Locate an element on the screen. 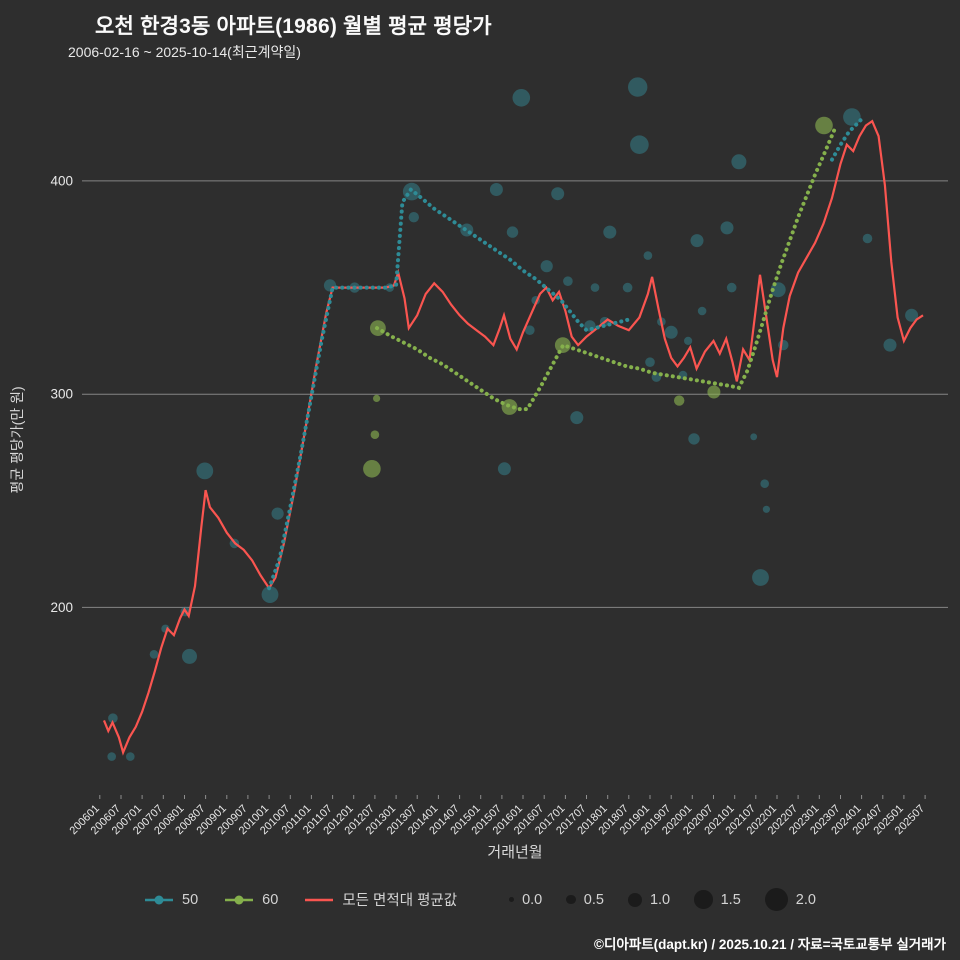 Image resolution: width=960 pixels, height=960 pixels. size-legend-item-1.5: 1.5 is located at coordinates (717, 899).